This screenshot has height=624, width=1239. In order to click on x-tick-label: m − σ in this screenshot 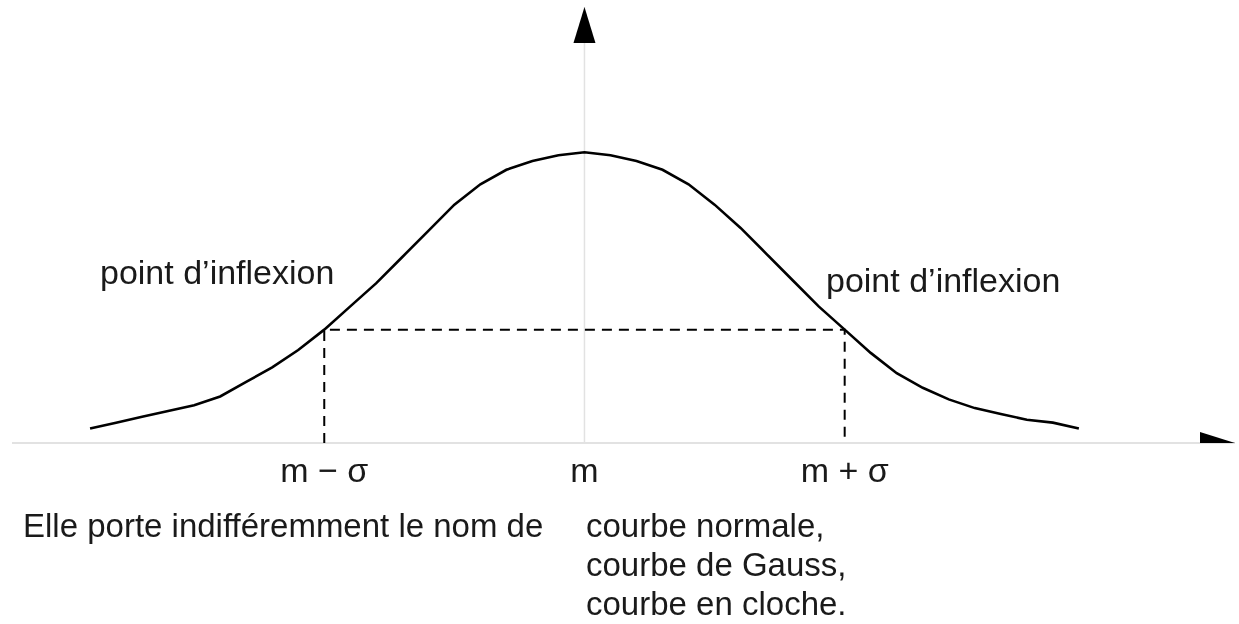, I will do `click(324, 470)`.